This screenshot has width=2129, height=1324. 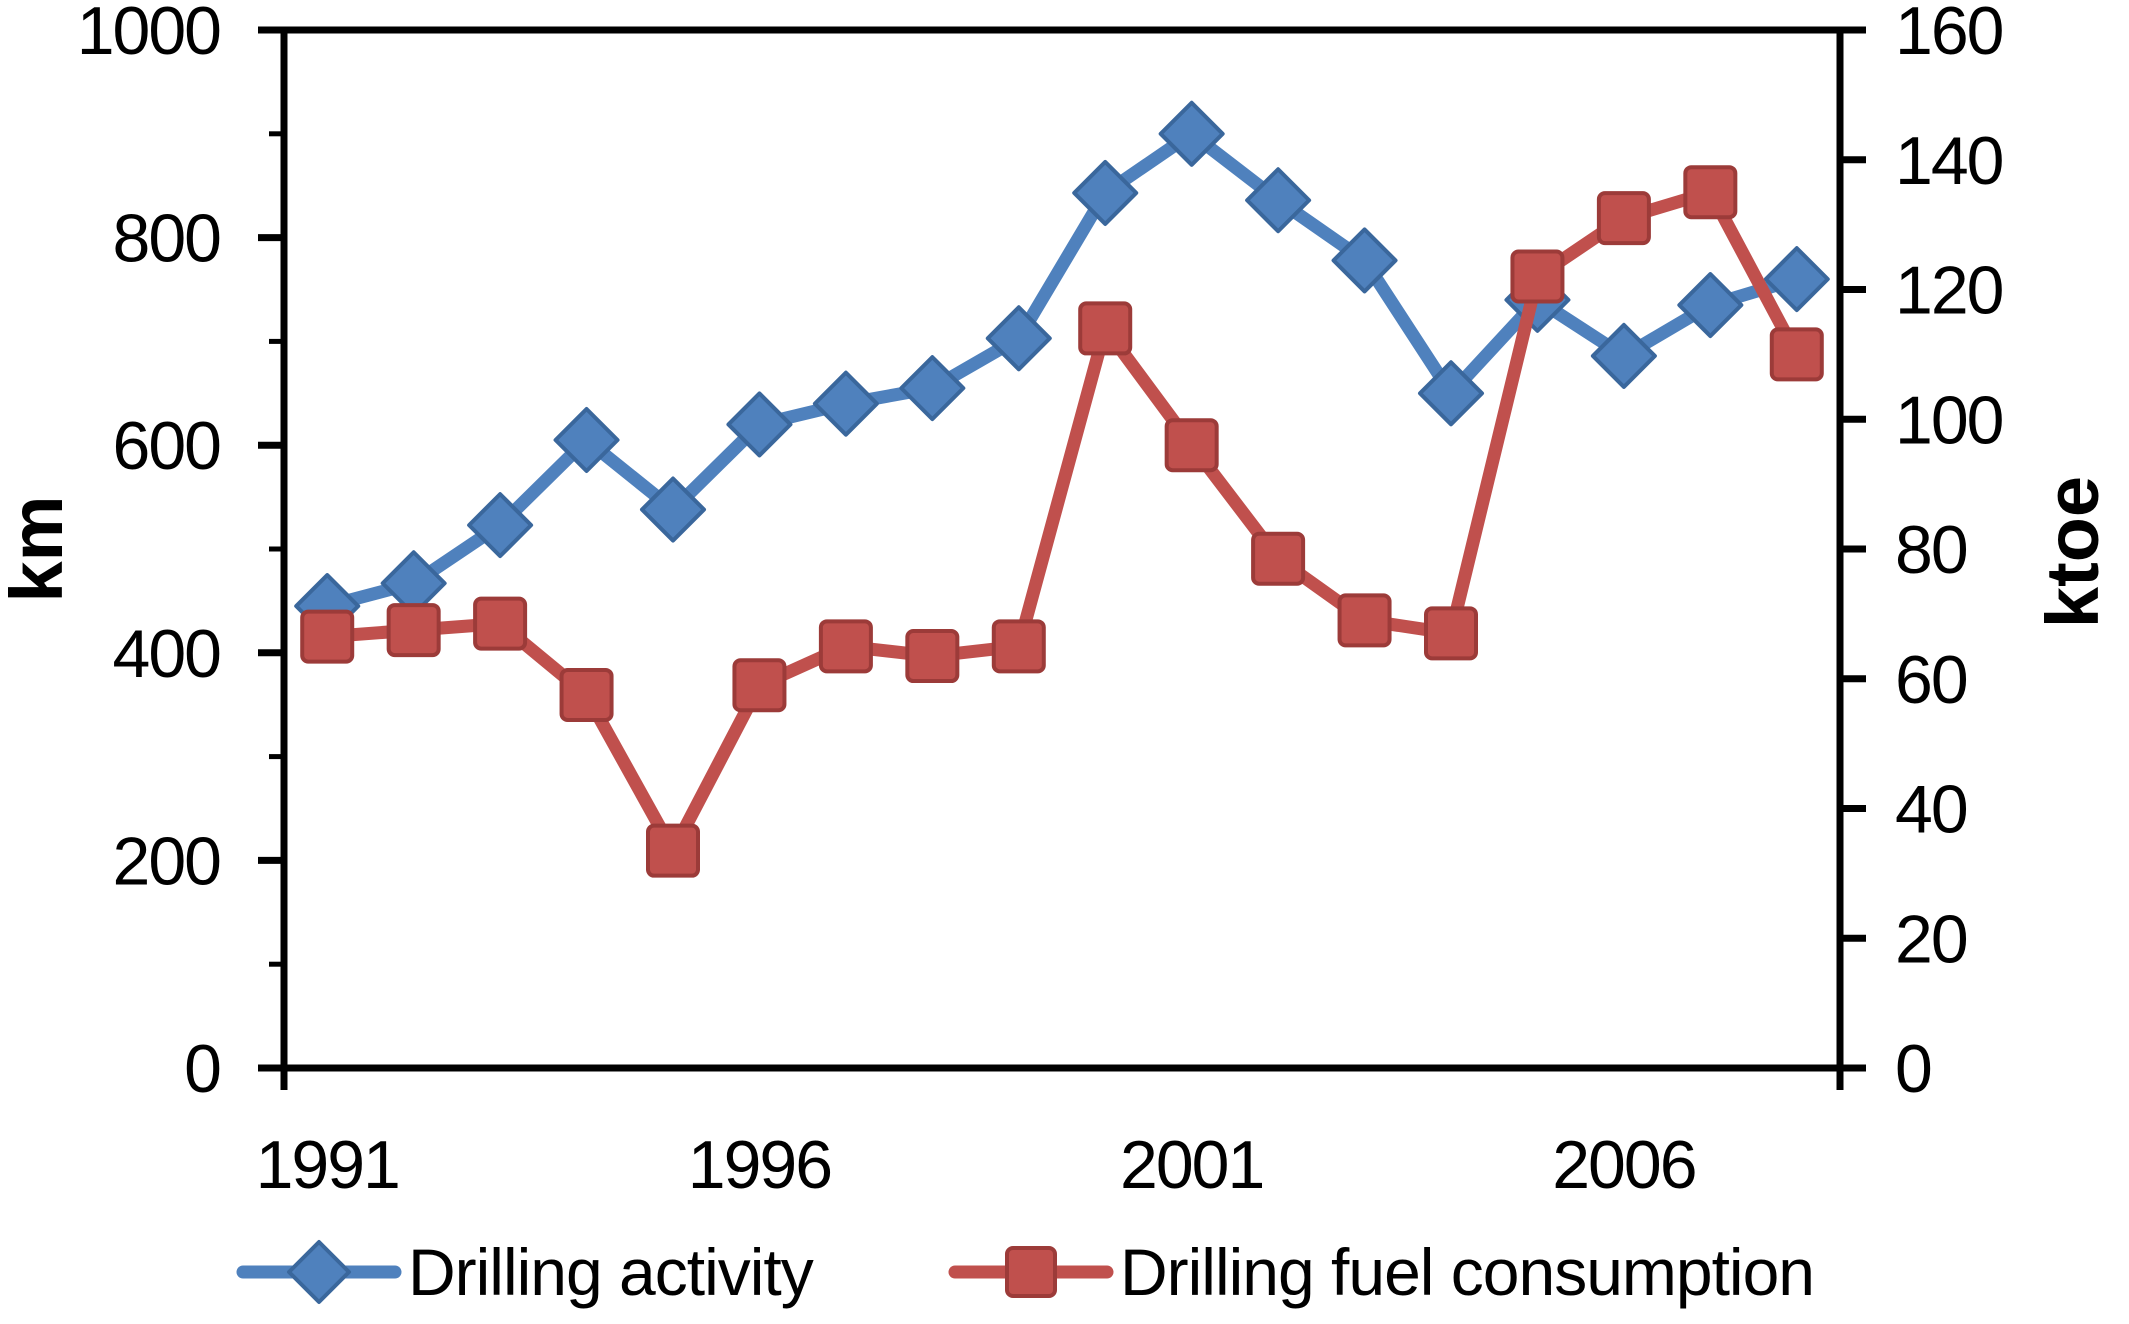 I want to click on legend-activity-marker, so click(x=319, y=1272).